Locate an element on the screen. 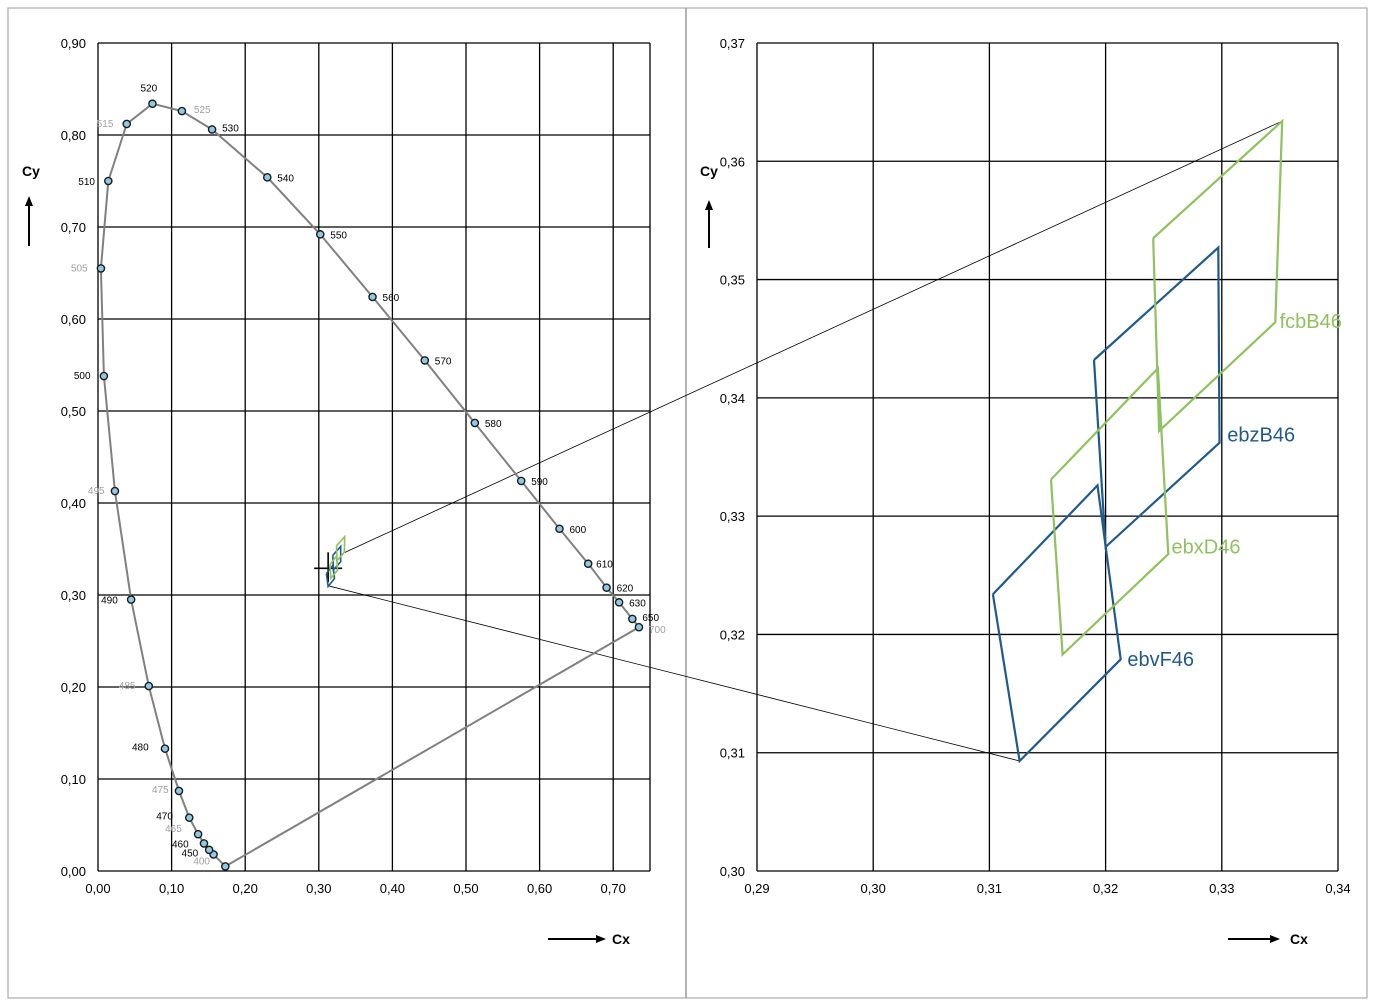 The width and height of the screenshot is (1375, 1004). wavelength-label: 630 is located at coordinates (637, 603).